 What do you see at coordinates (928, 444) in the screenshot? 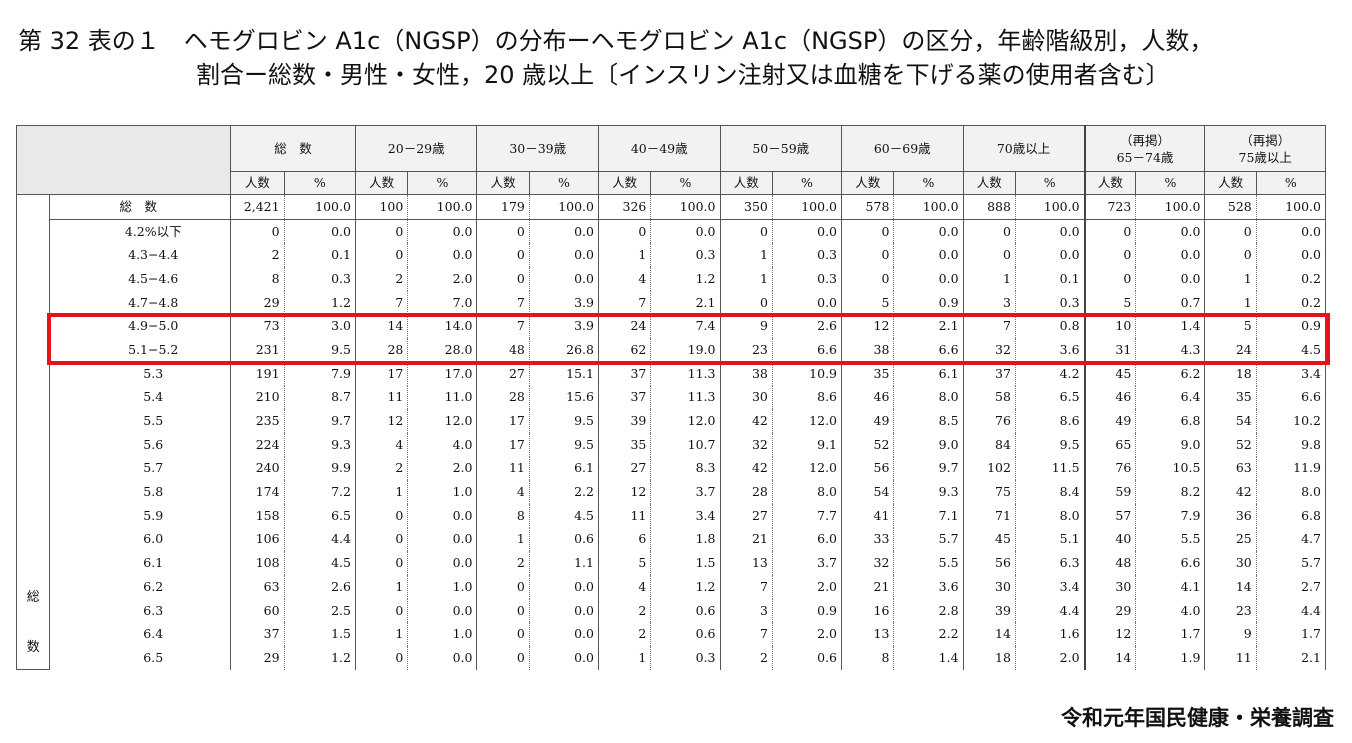
I see `cell-percent: 9.0` at bounding box center [928, 444].